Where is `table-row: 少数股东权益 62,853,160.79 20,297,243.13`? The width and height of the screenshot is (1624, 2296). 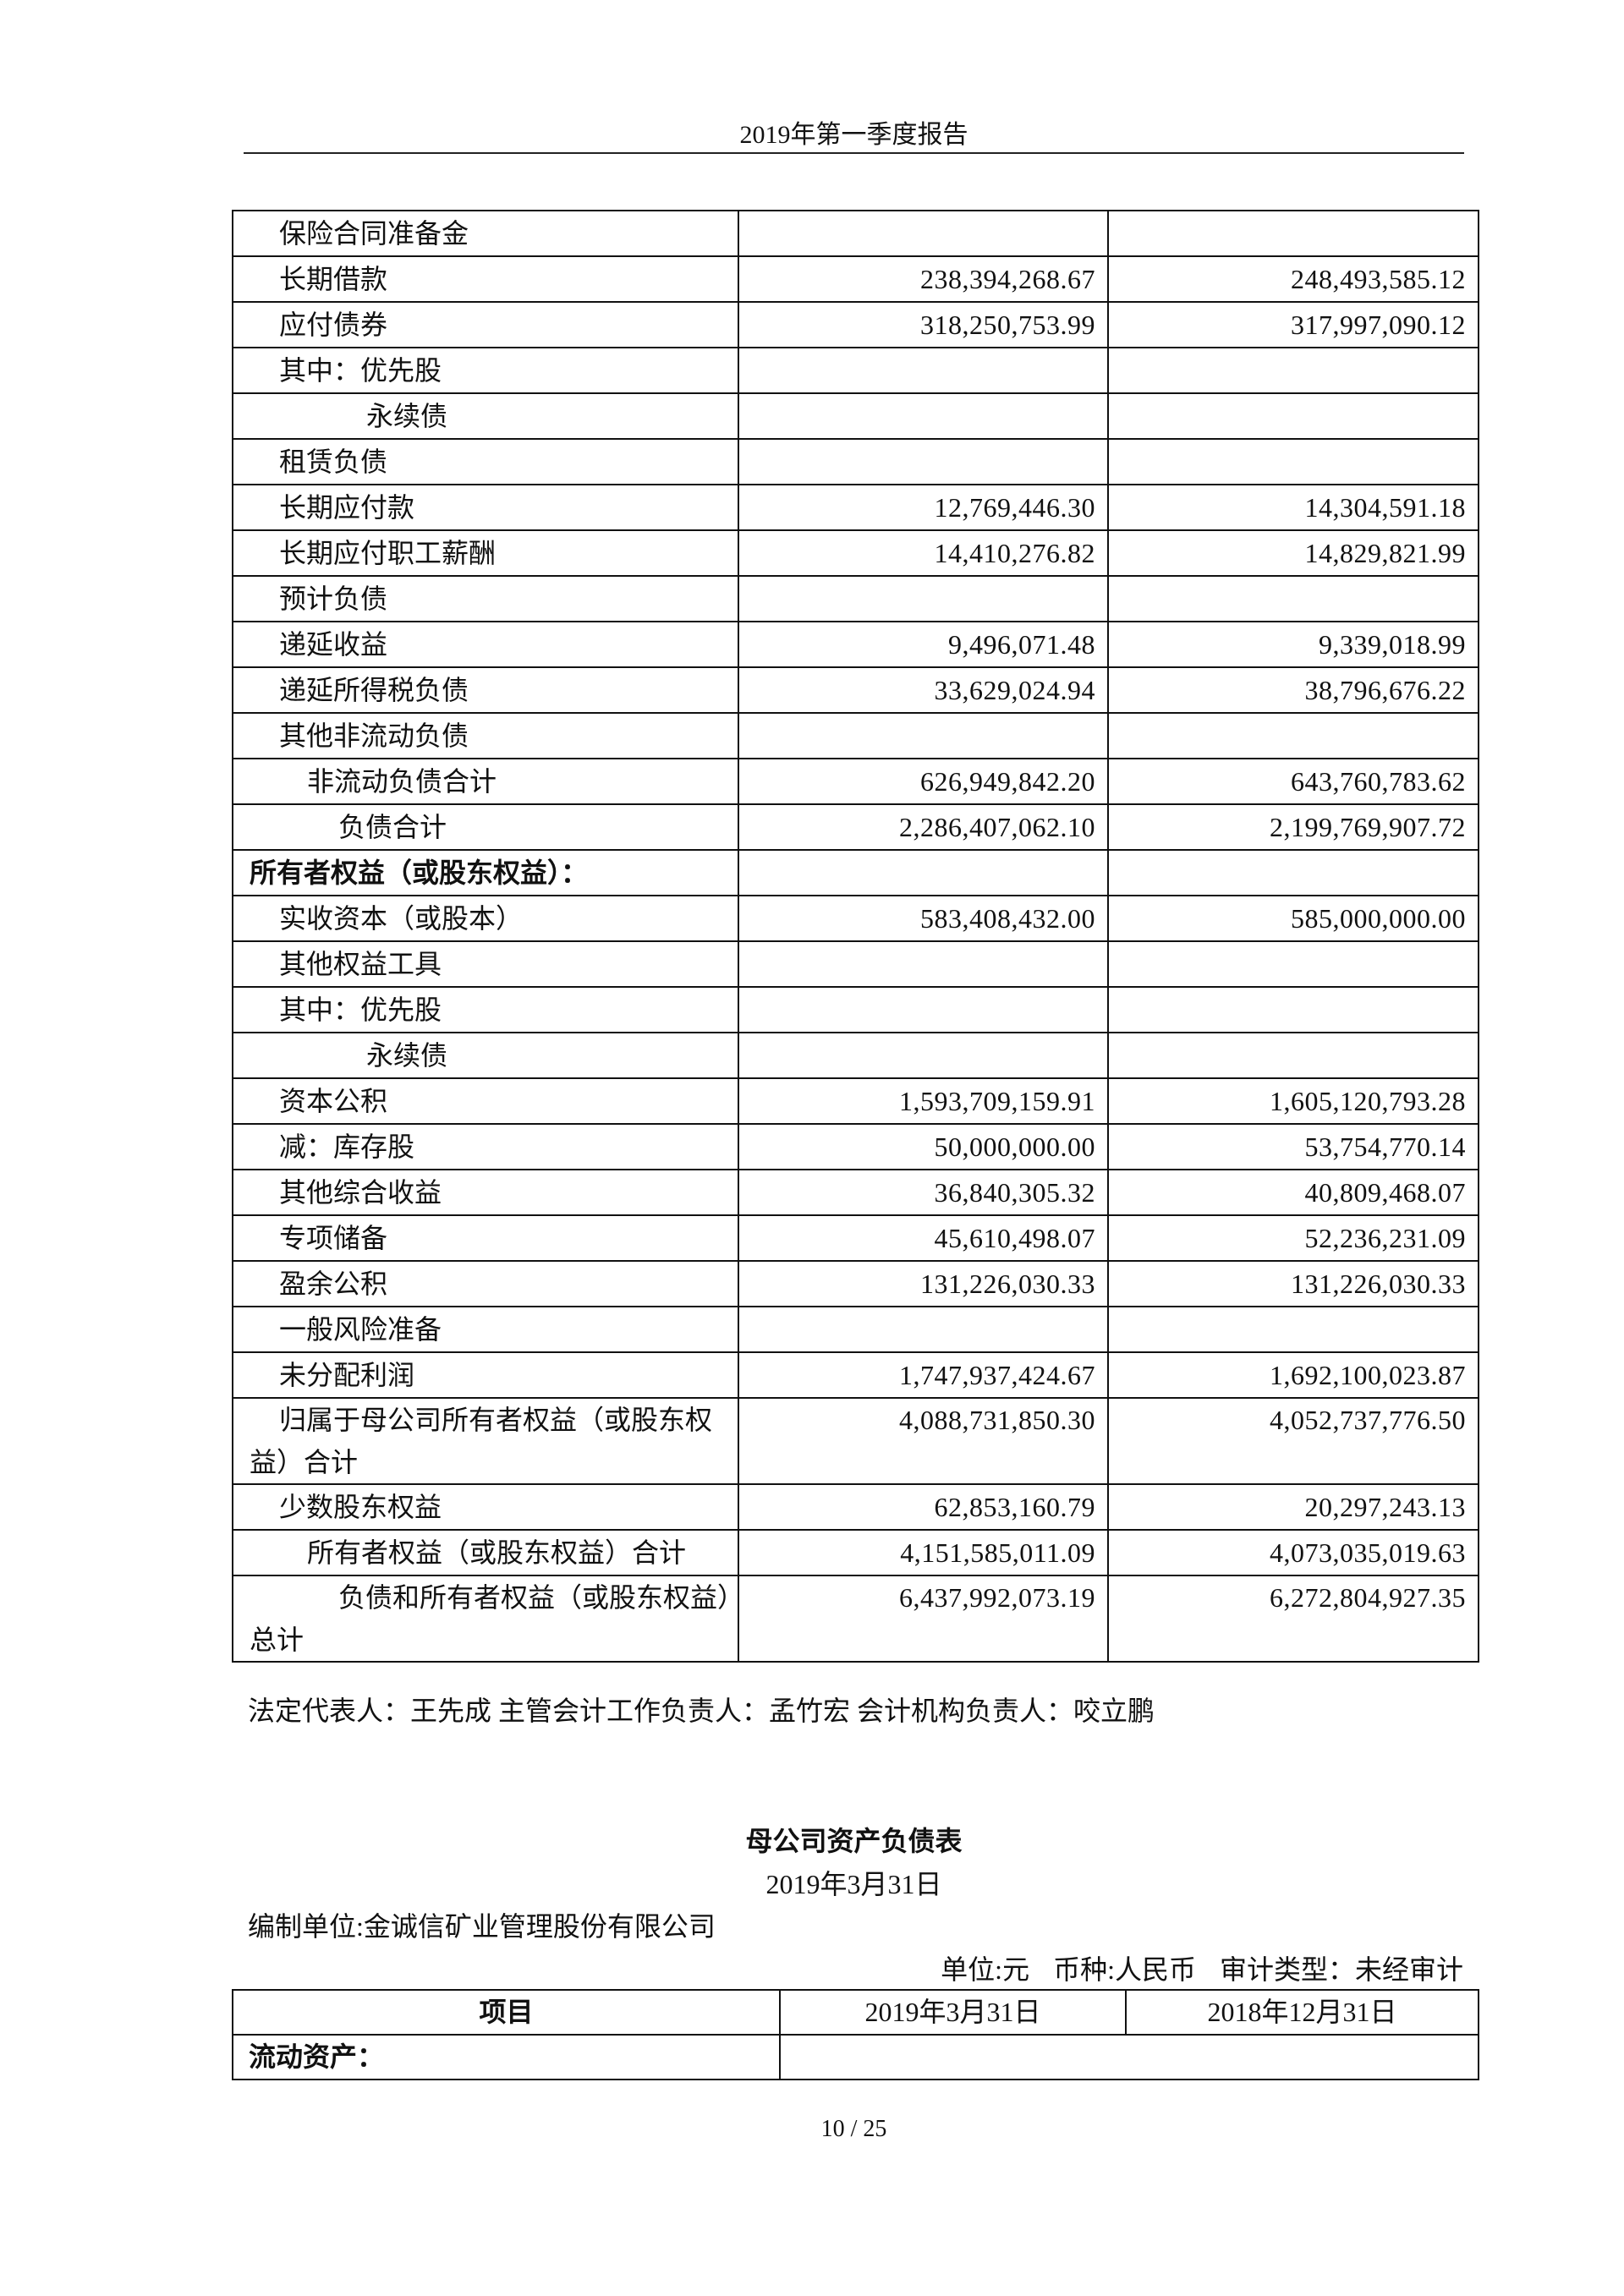 table-row: 少数股东权益 62,853,160.79 20,297,243.13 is located at coordinates (856, 1507).